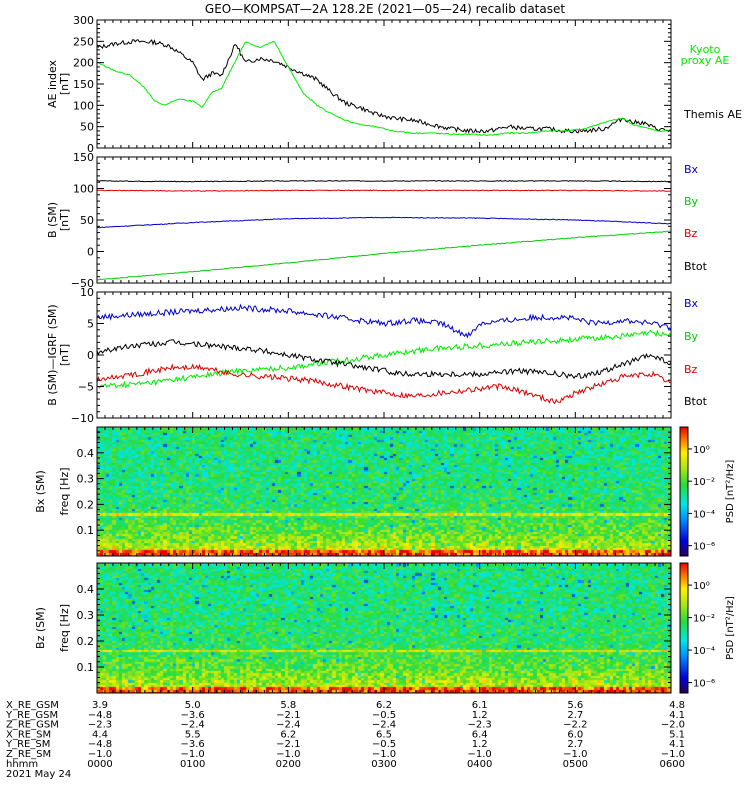  Describe the element at coordinates (288, 705) in the screenshot. I see `ephemeris-value: 5.8` at that location.